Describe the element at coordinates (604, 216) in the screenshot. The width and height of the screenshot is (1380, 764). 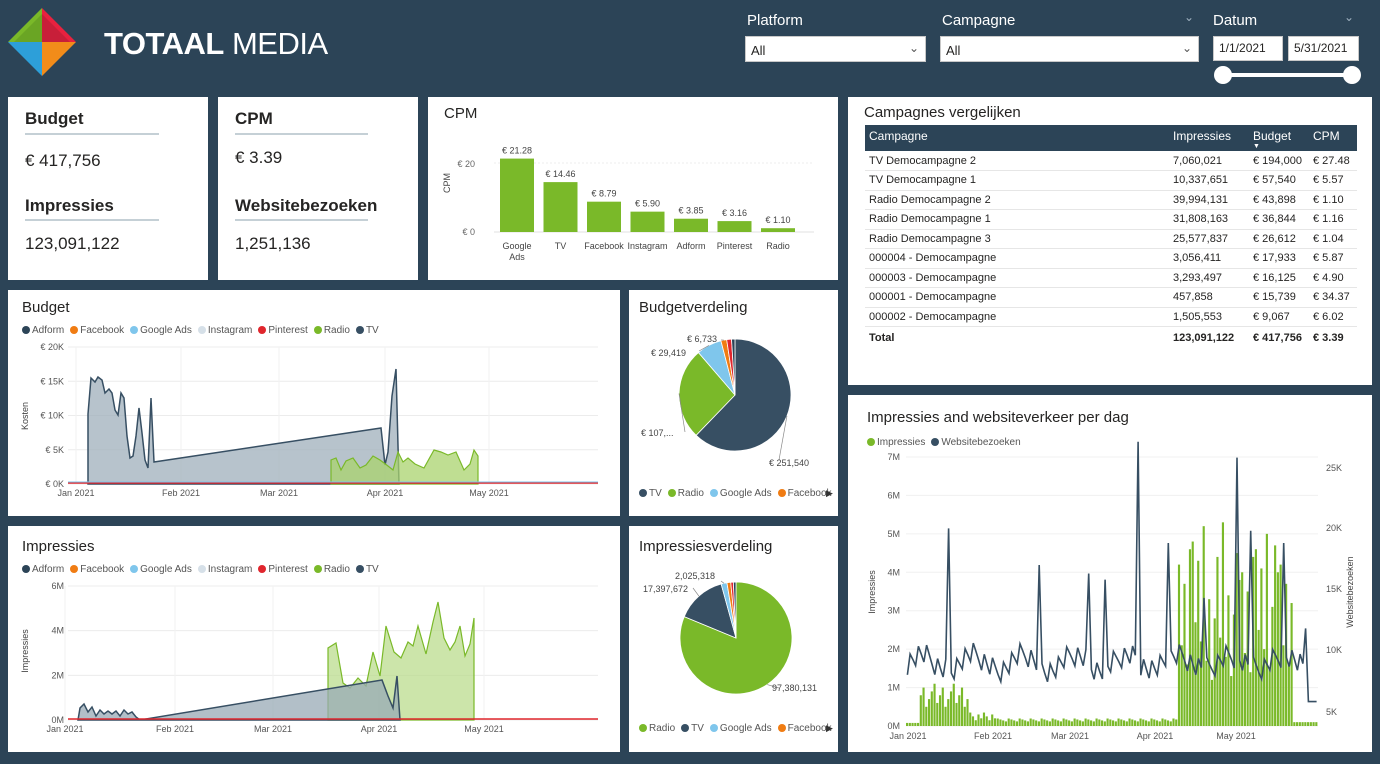
I see `bar-facebook` at that location.